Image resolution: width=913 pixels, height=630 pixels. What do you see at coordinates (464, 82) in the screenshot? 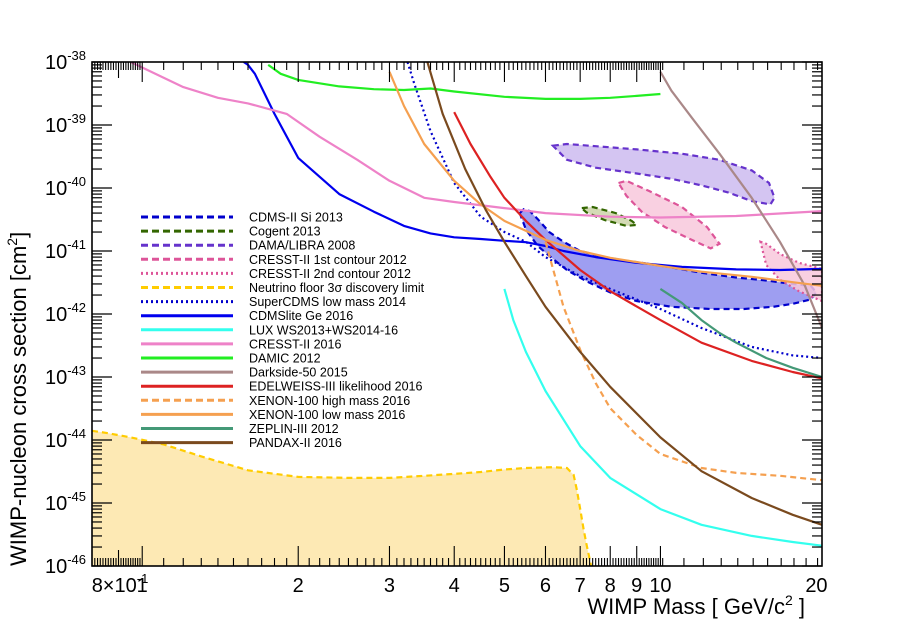
I see `damic-2012-line` at bounding box center [464, 82].